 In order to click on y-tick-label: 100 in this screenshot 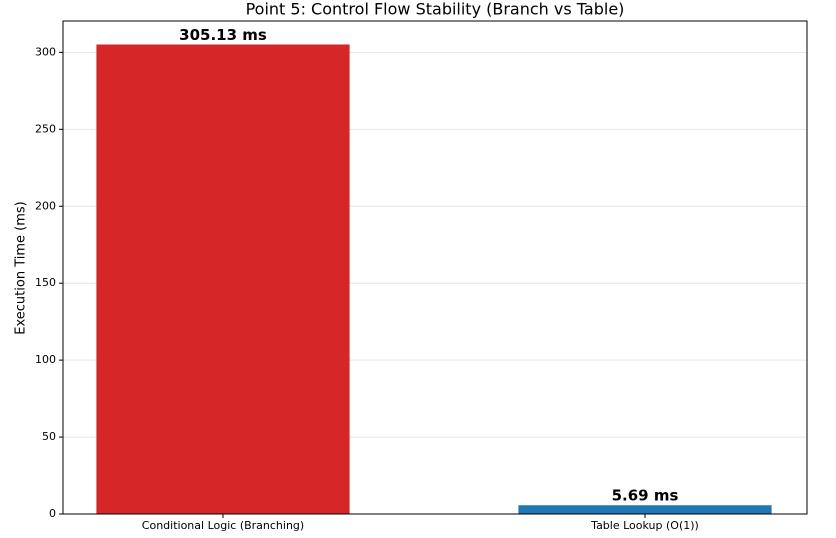, I will do `click(45, 359)`.